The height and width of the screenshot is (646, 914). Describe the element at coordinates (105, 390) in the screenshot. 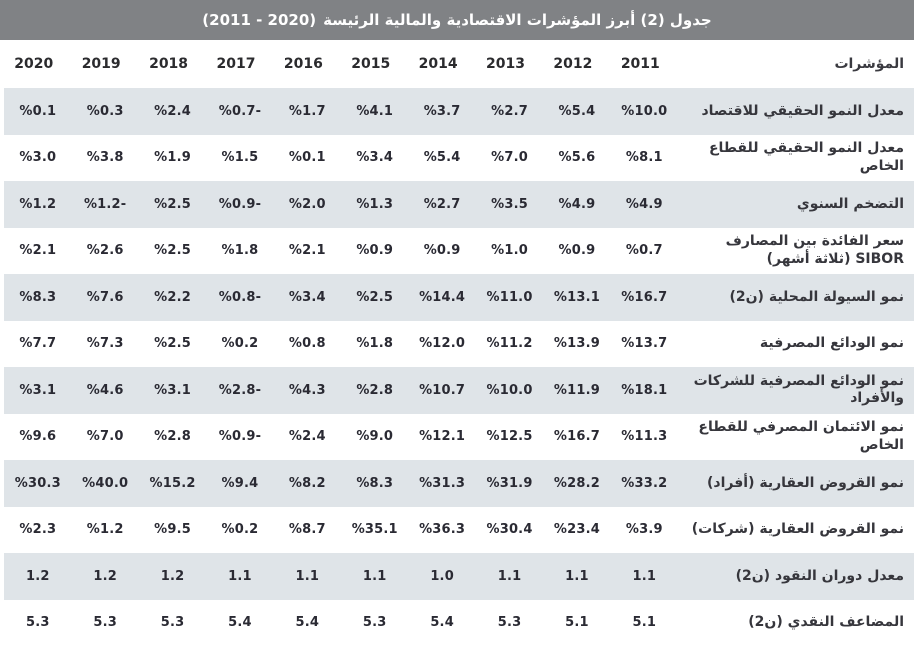

I see `indicator-value-cell: %4.6` at that location.